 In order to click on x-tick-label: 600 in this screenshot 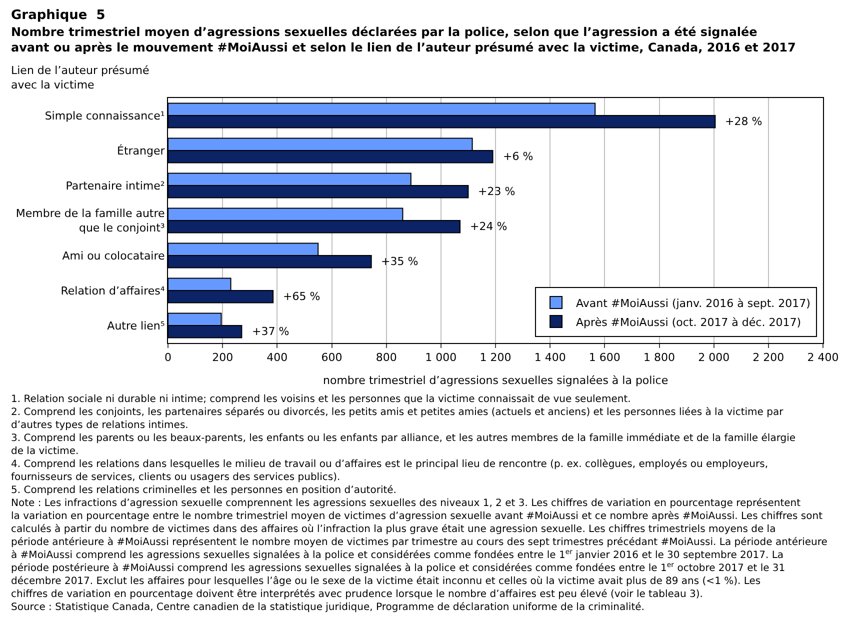, I will do `click(331, 357)`.